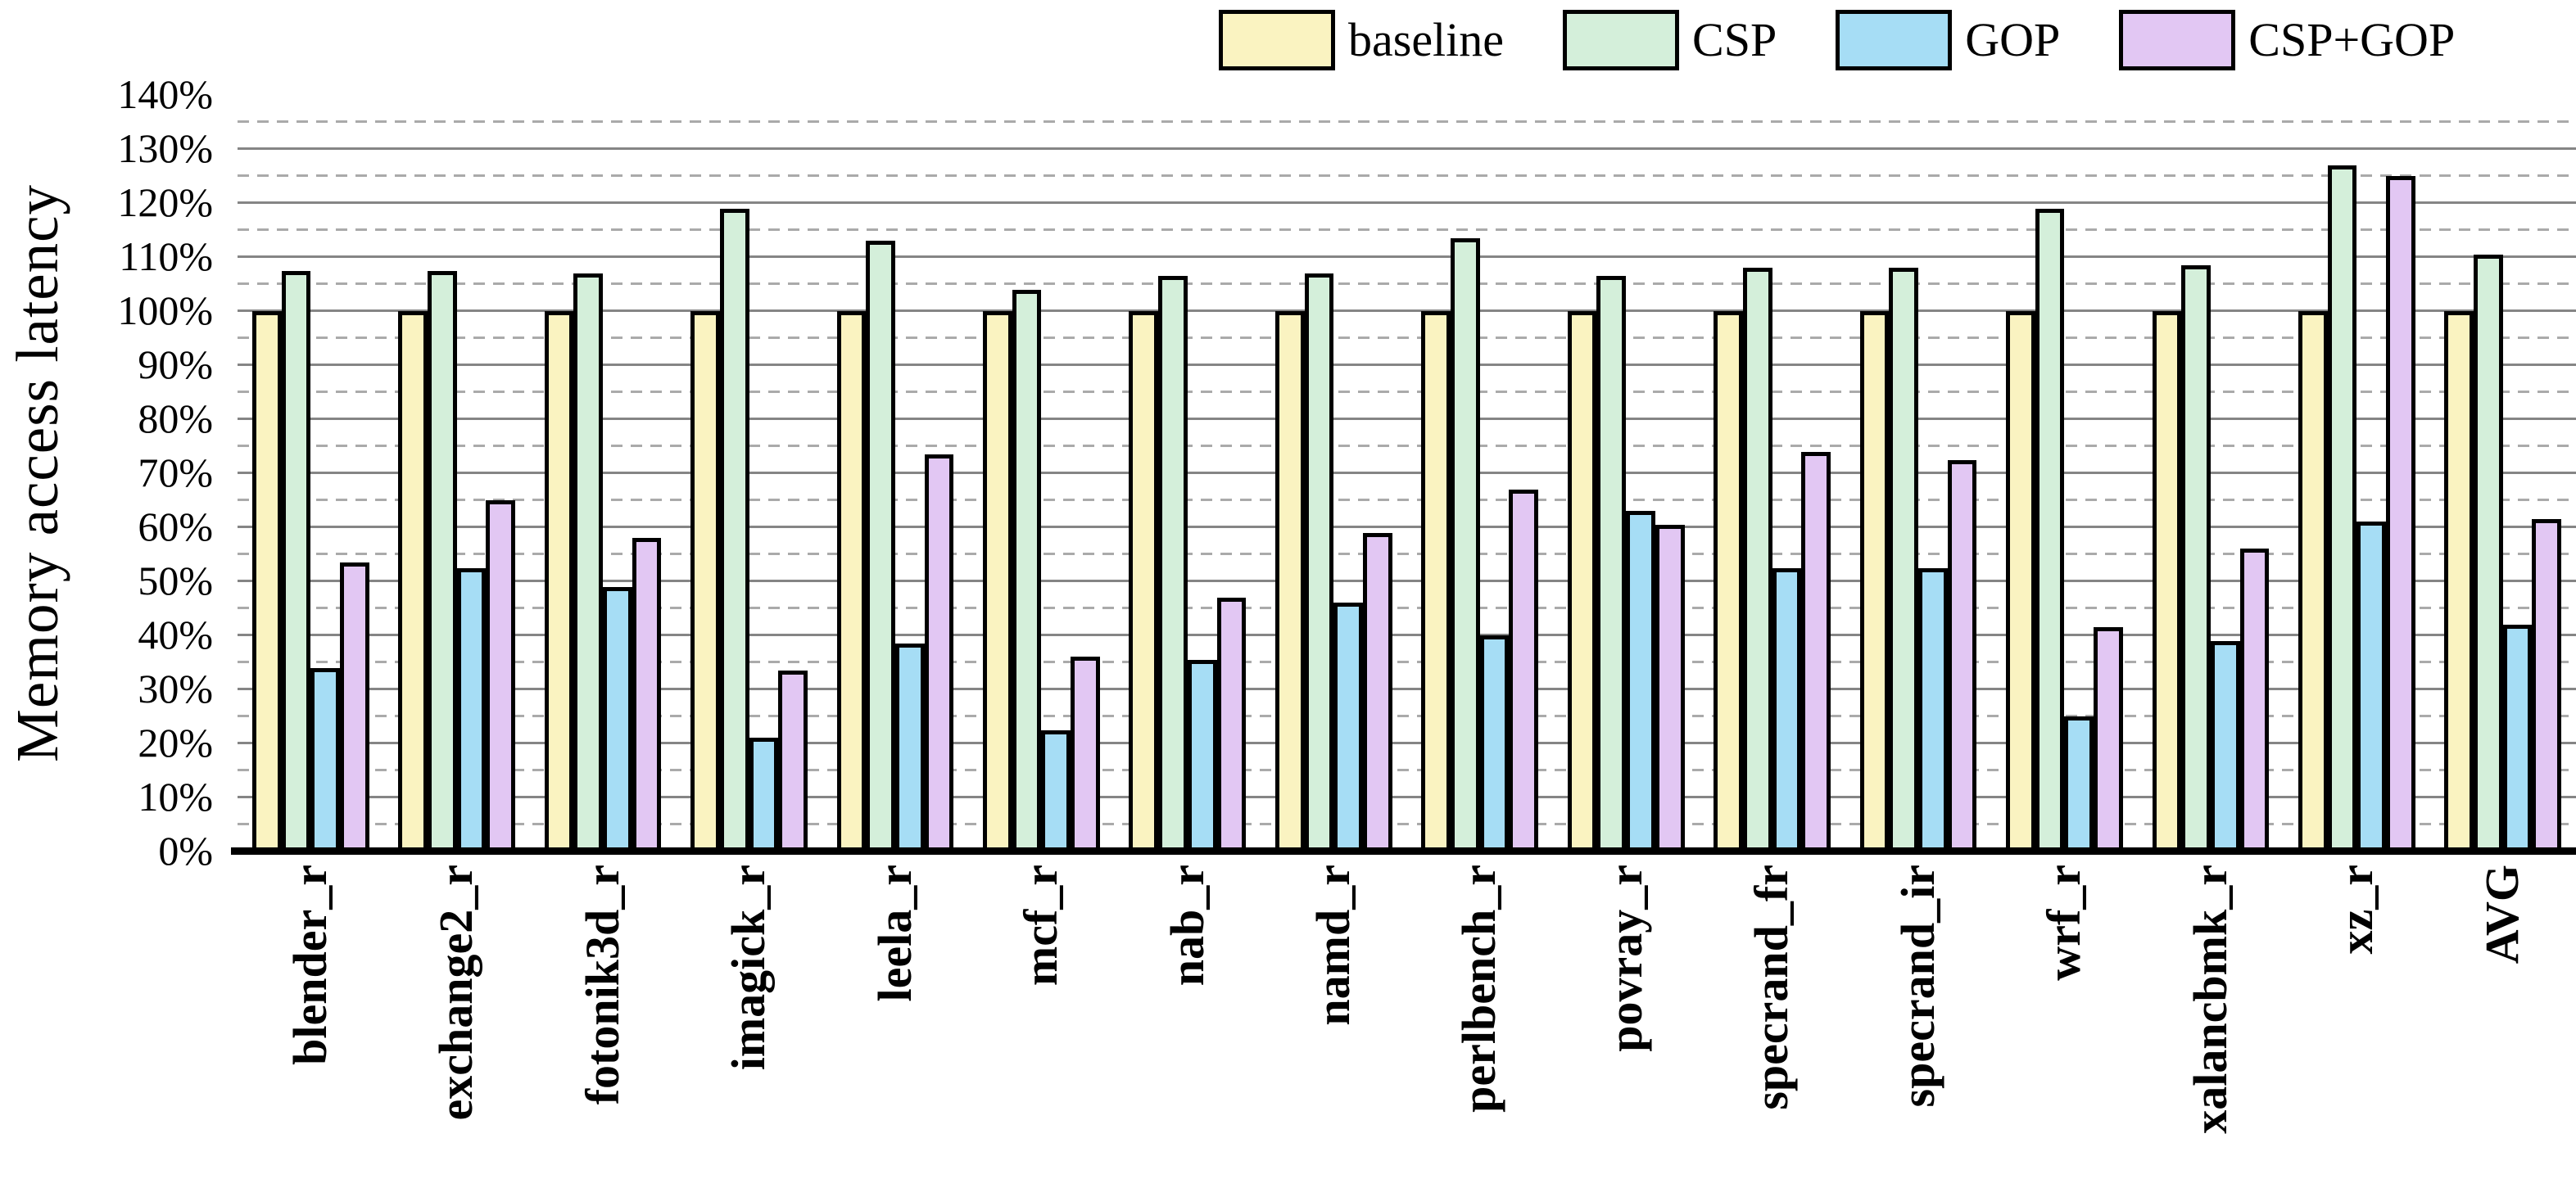 This screenshot has width=2576, height=1197. Describe the element at coordinates (2356, 910) in the screenshot. I see `x-tick-label-xz_r: xz_r` at that location.